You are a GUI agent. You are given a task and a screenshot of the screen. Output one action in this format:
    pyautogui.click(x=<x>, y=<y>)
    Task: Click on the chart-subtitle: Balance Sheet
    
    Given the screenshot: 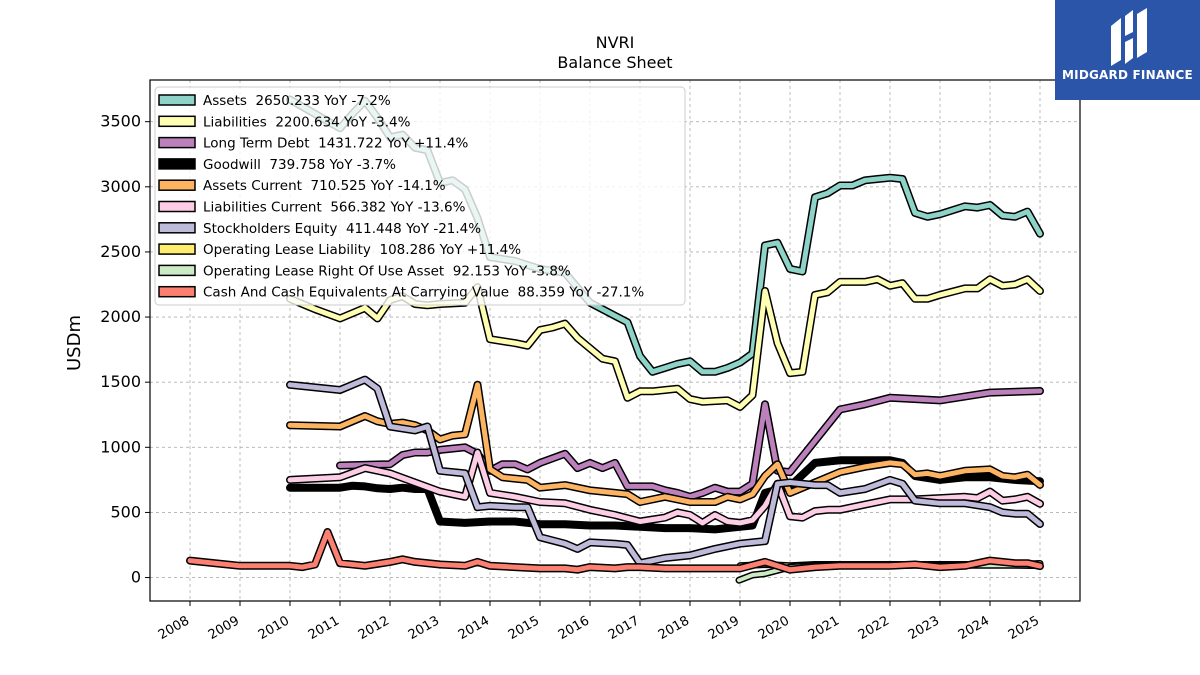 What is the action you would take?
    pyautogui.click(x=614, y=62)
    